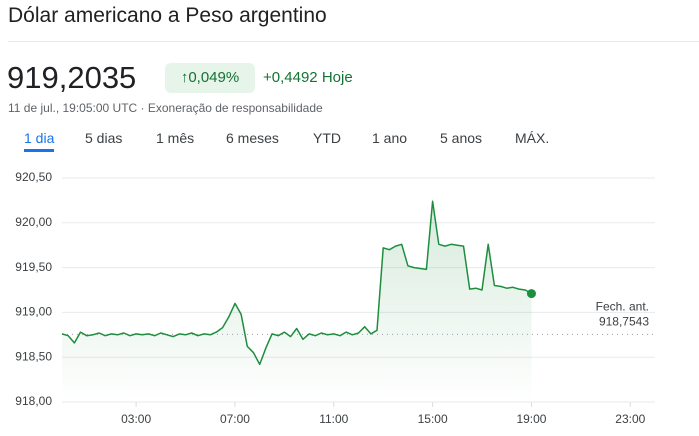  Describe the element at coordinates (33, 401) in the screenshot. I see `y-tick-label: 918,00` at that location.